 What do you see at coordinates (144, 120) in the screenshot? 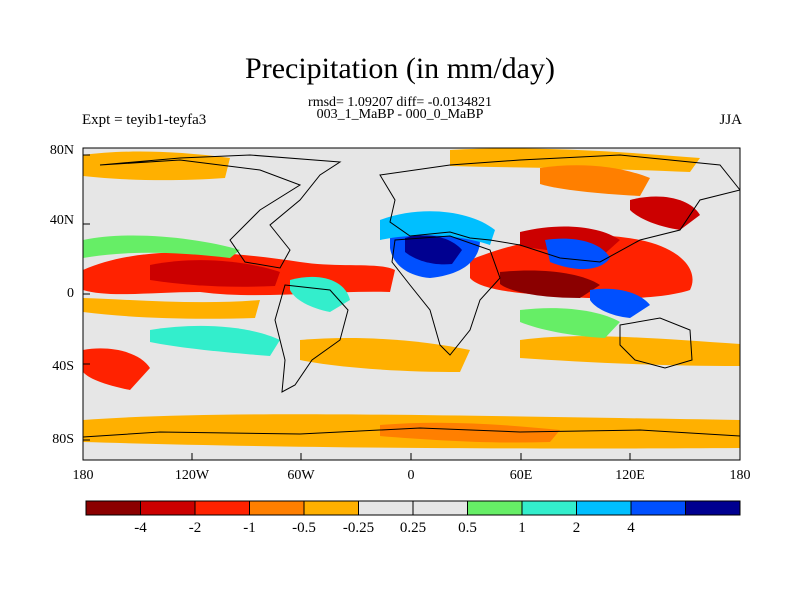
I see `experiment-label: Expt = teyib1-teyfa3` at bounding box center [144, 120].